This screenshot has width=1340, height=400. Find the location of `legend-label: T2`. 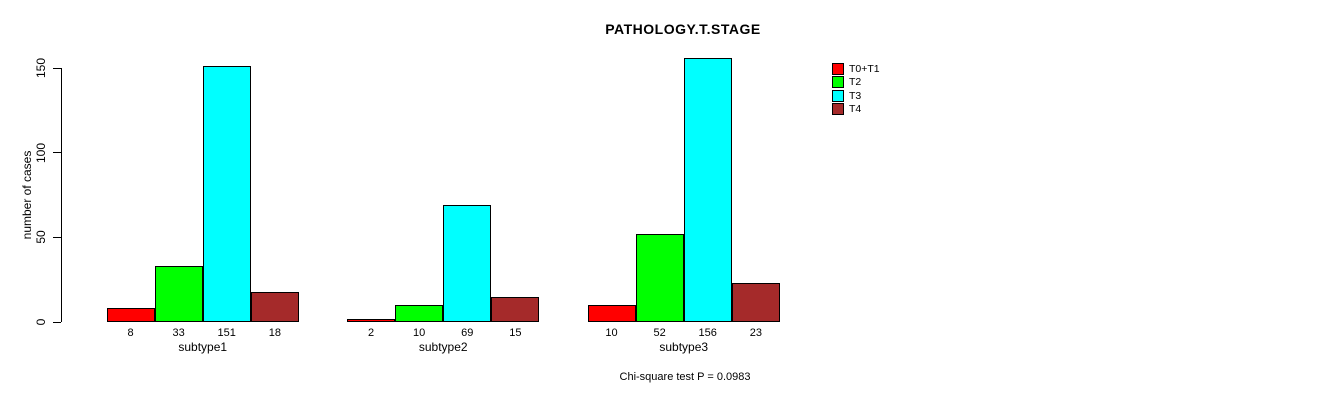

legend-label: T2 is located at coordinates (855, 82).